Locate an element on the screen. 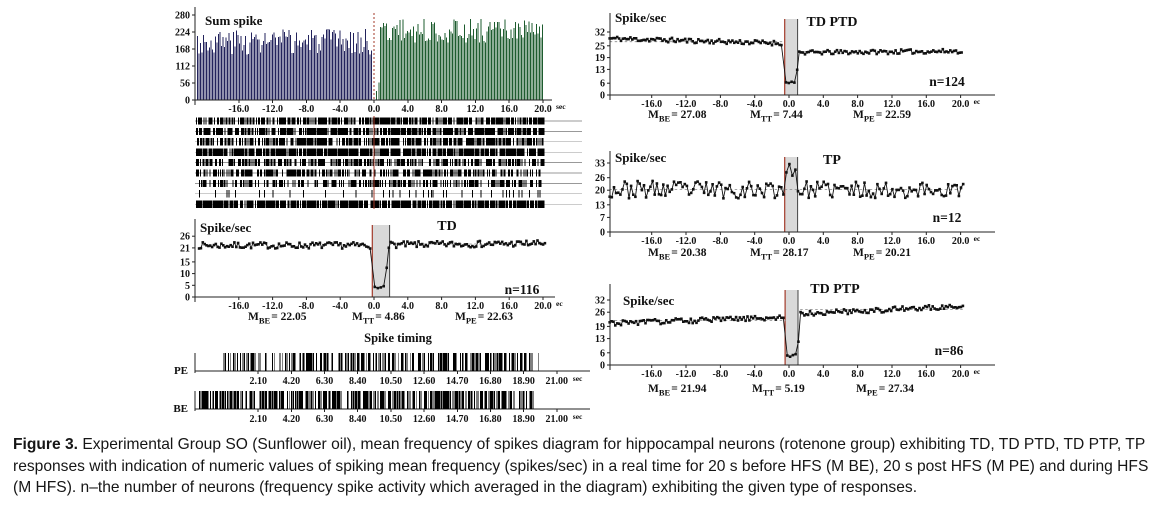  row-label-pe: PE is located at coordinates (181, 371).